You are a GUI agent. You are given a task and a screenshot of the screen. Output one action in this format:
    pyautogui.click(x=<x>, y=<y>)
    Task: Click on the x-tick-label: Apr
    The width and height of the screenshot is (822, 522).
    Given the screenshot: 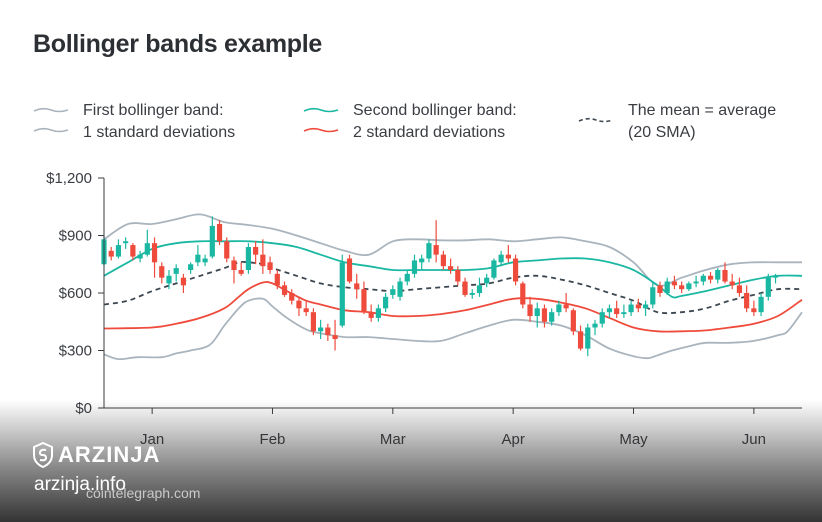 What is the action you would take?
    pyautogui.click(x=513, y=439)
    